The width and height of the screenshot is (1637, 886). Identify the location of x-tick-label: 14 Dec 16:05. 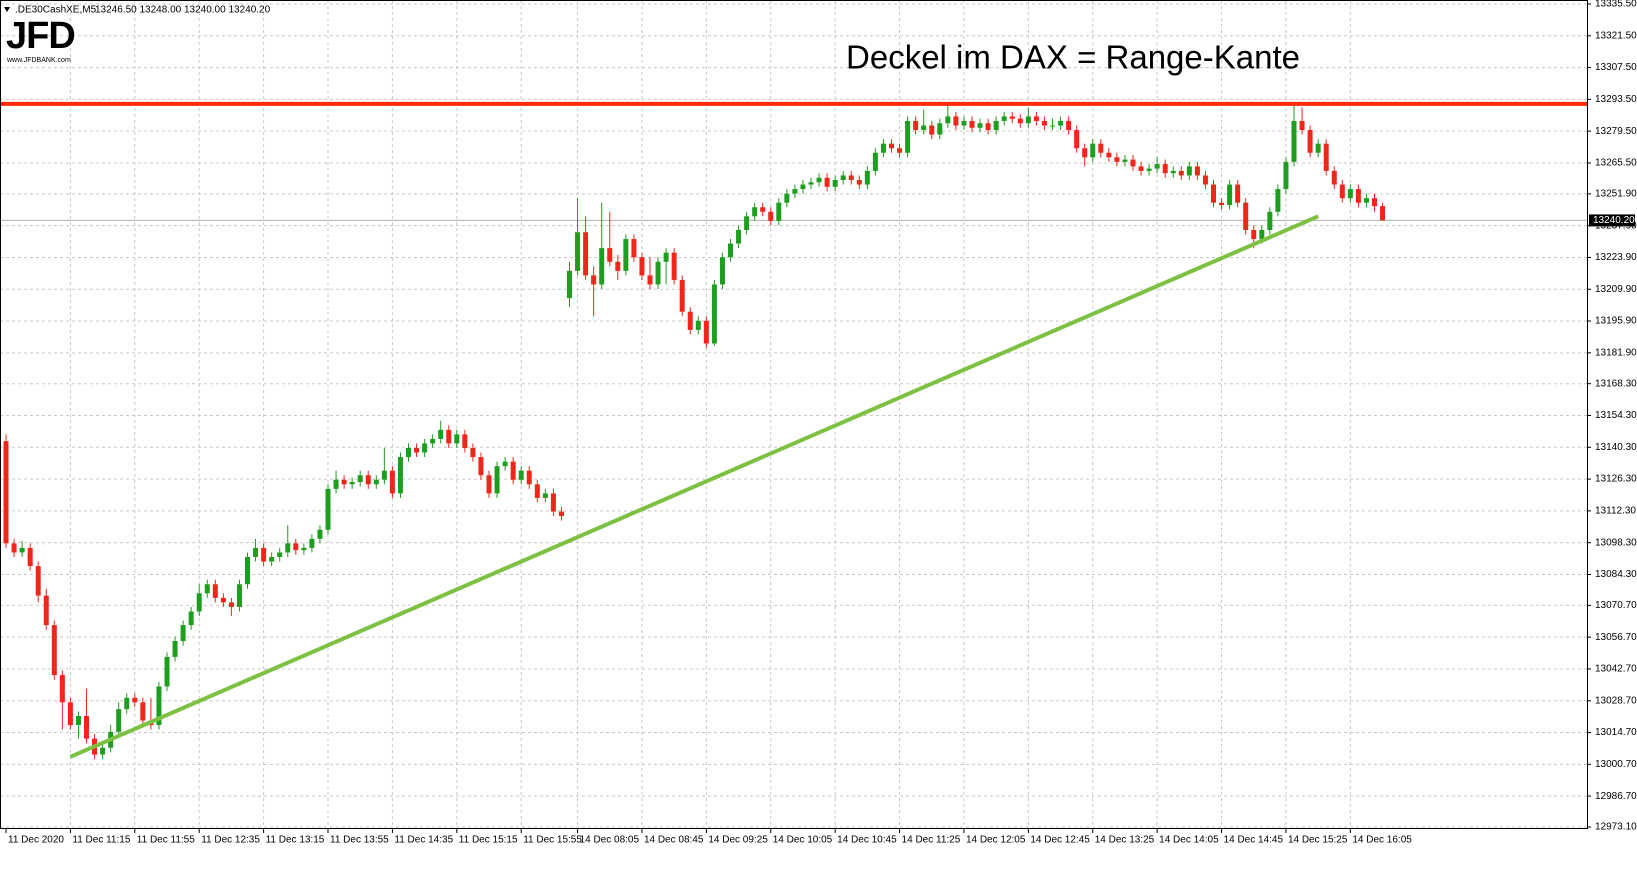
(1382, 840).